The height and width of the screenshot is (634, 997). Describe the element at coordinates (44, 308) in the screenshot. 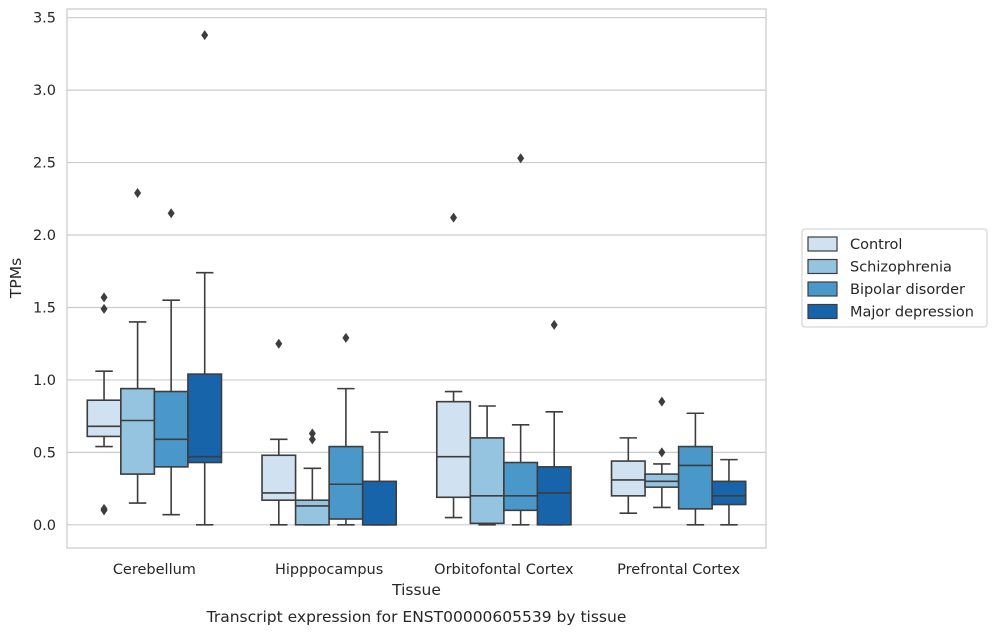

I see `y-tick-label: 1.5` at that location.